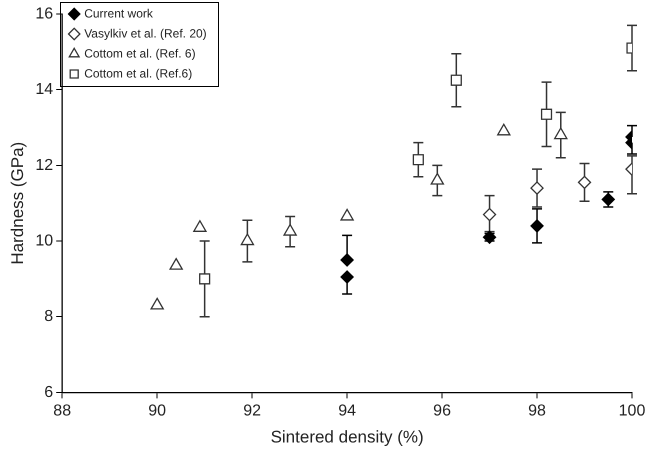 Image resolution: width=654 pixels, height=454 pixels. I want to click on y-tick-label: 8, so click(49, 317).